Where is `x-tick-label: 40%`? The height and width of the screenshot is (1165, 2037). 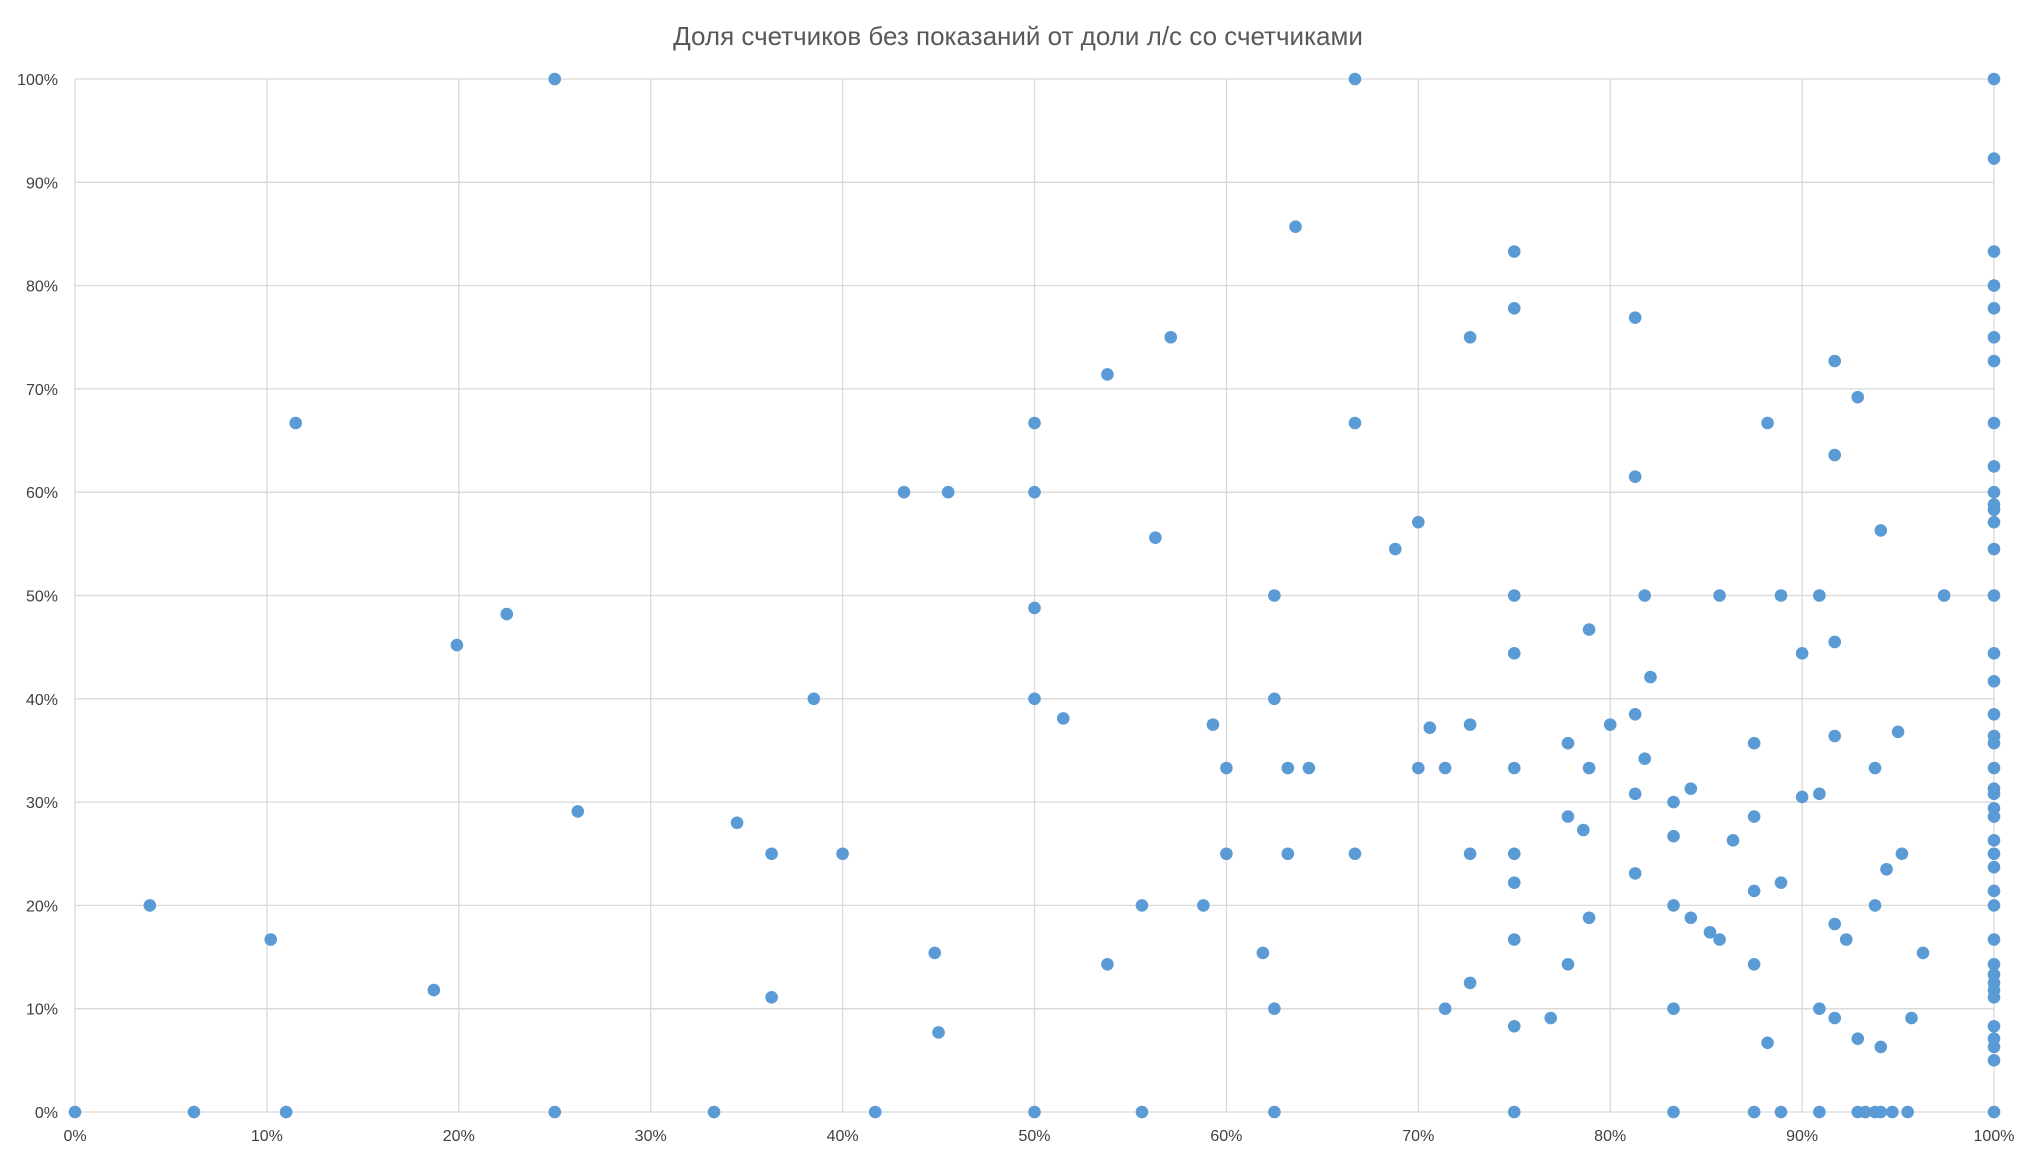 x-tick-label: 40% is located at coordinates (843, 1136).